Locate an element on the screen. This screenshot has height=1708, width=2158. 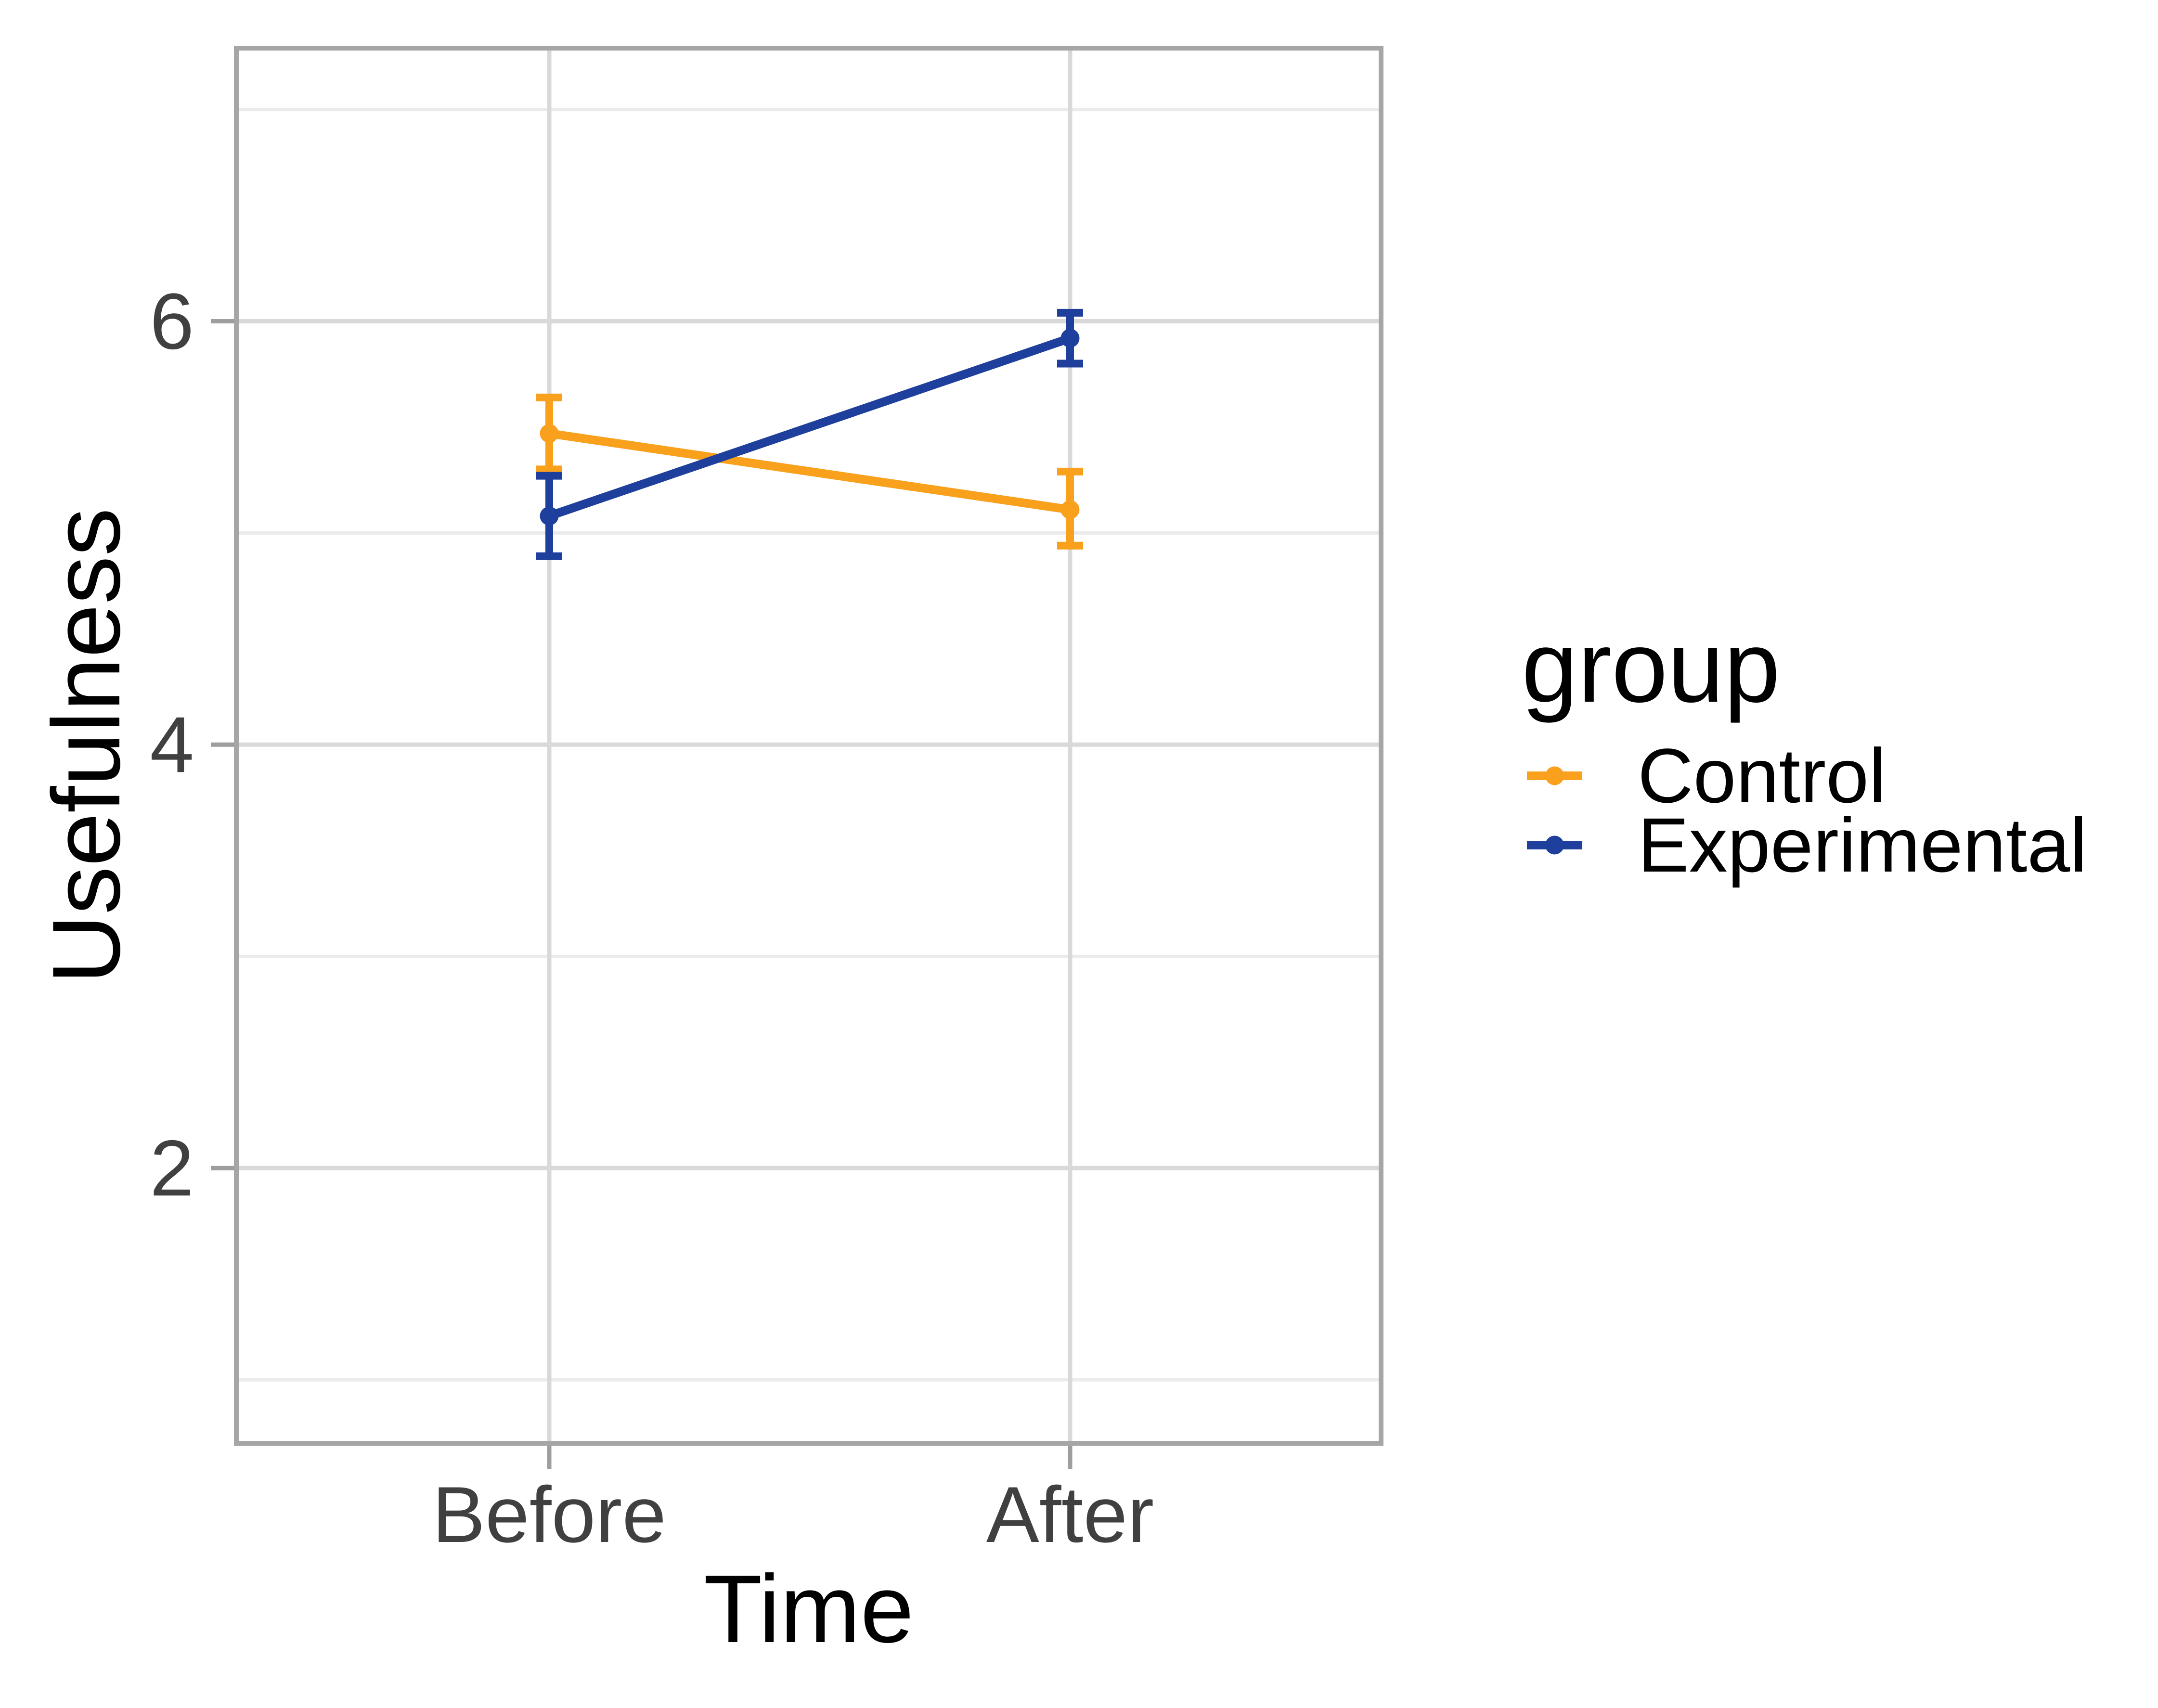
y-tick-label: 4 is located at coordinates (172, 744).